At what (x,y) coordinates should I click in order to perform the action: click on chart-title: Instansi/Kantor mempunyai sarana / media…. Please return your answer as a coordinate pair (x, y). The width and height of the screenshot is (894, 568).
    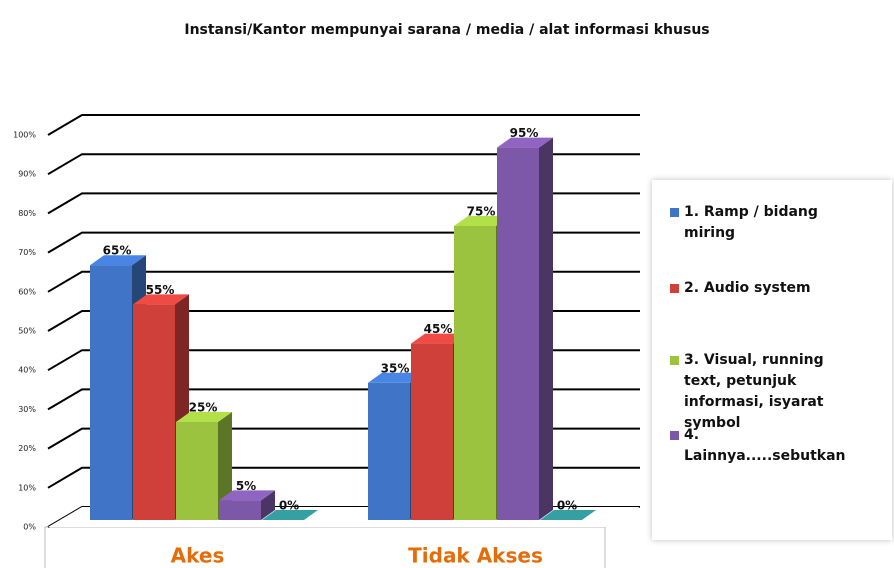
    Looking at the image, I should click on (446, 30).